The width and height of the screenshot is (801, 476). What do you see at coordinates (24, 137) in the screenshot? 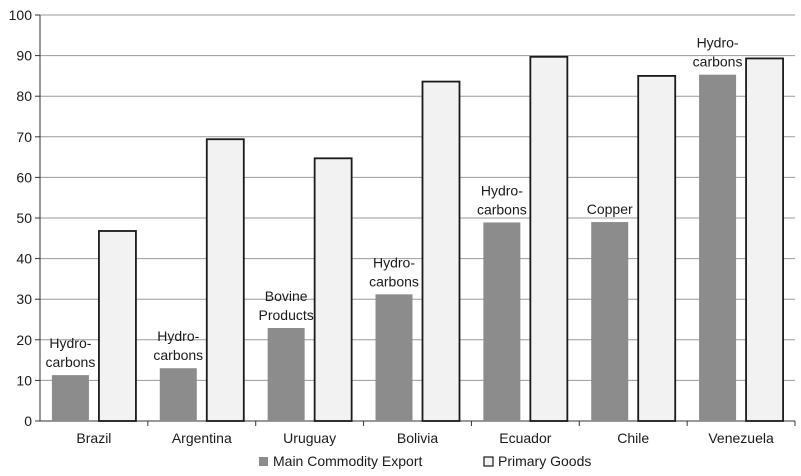
I see `y-tick-label: 70` at bounding box center [24, 137].